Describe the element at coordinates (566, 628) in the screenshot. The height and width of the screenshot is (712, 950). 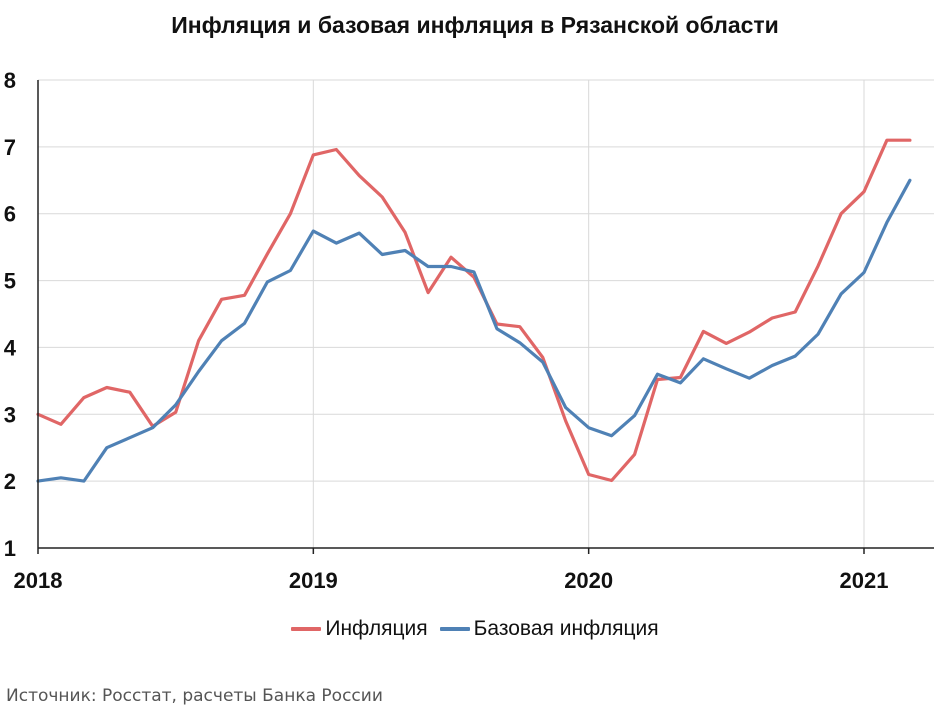
I see `legend-label-core-inflation: Базовая инфляция` at that location.